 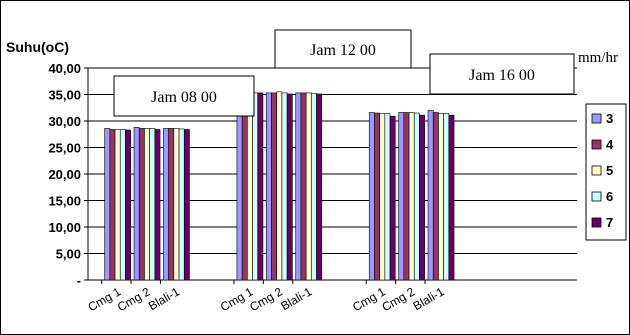 I want to click on y-tick-label: 15,00, so click(x=64, y=201).